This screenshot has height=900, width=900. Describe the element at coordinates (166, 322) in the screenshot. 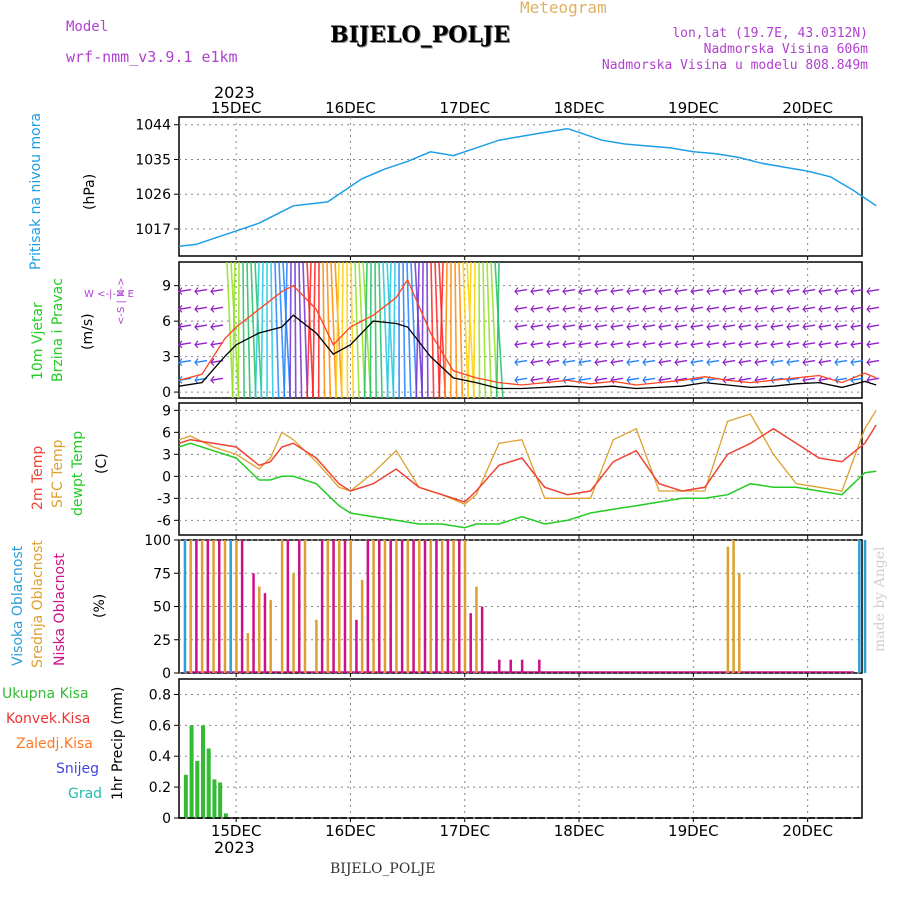

I see `y-tick-label: 6` at that location.